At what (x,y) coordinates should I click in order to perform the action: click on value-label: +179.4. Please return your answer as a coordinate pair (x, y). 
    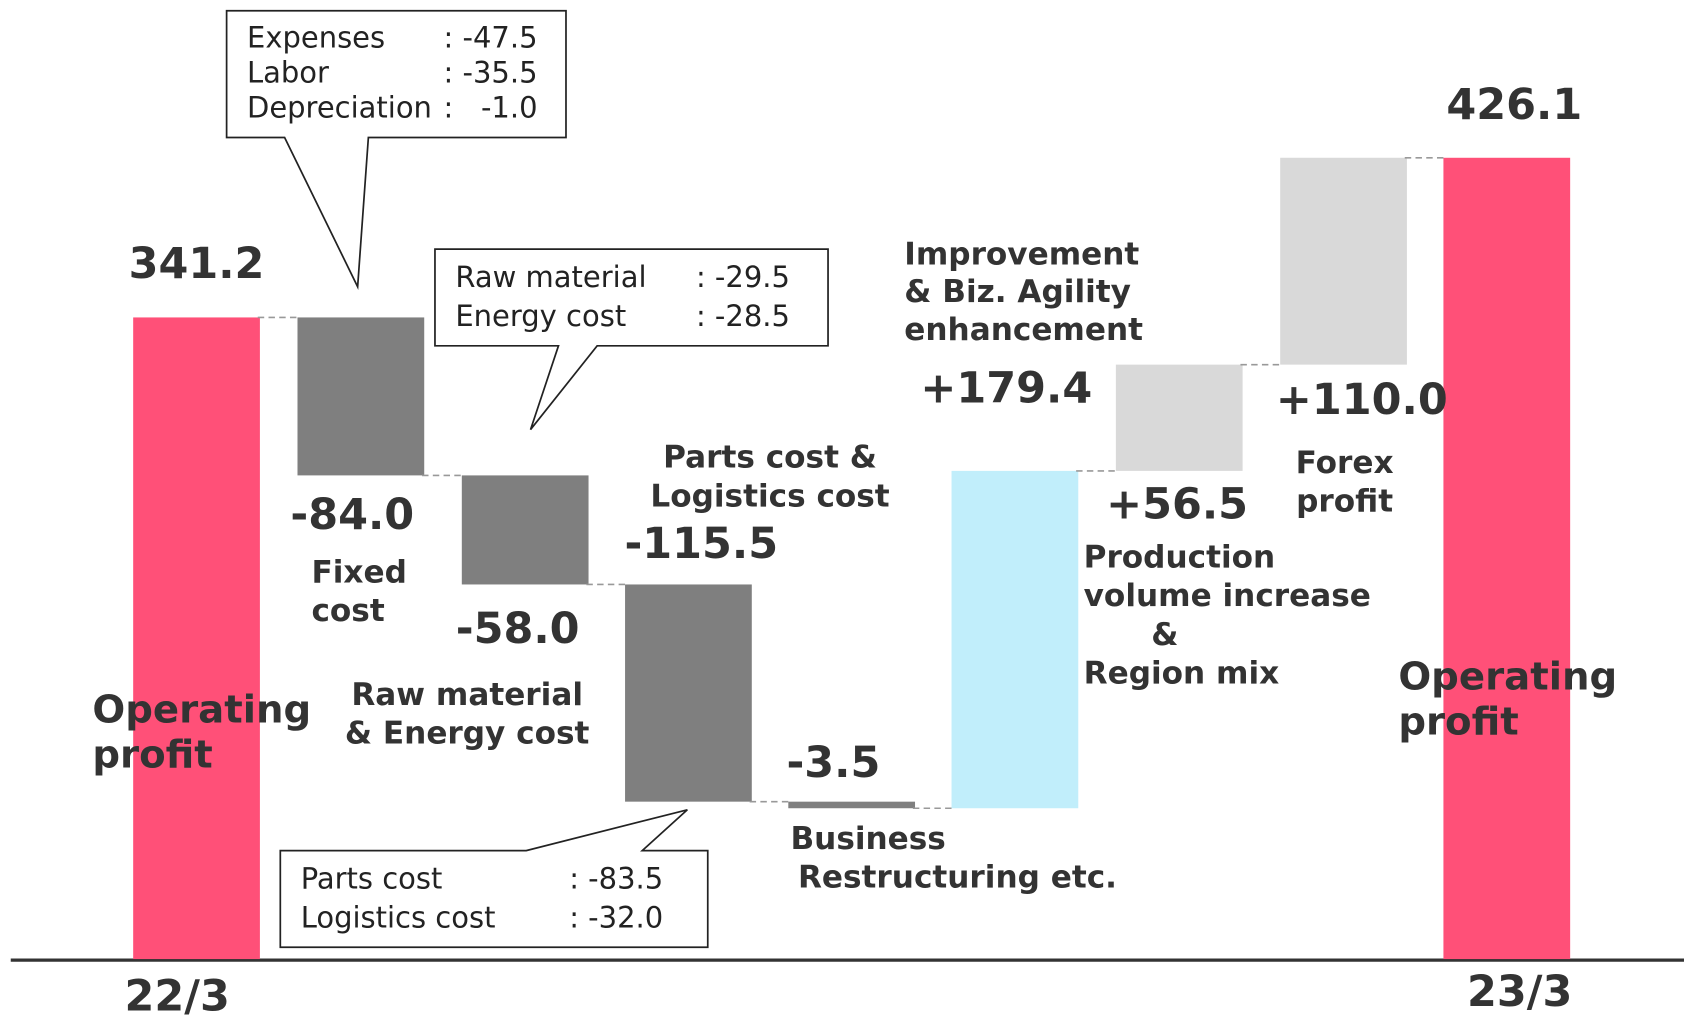
    Looking at the image, I should click on (1006, 388).